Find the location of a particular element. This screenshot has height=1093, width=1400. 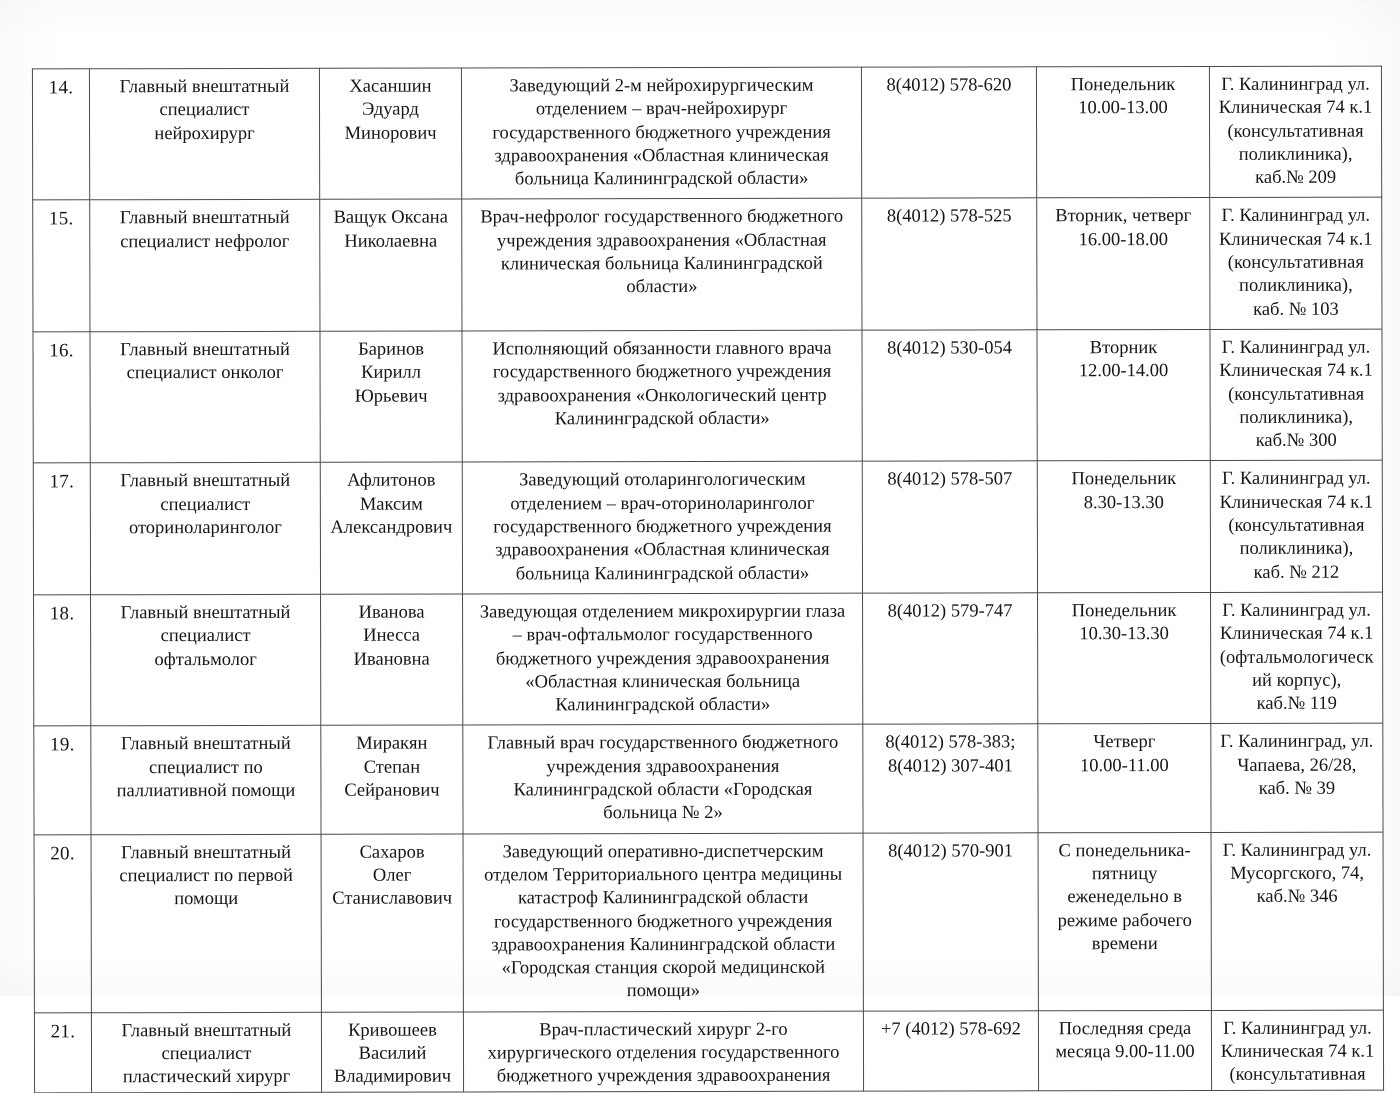

cell-workplace-description-line: Калининградской области» is located at coordinates (662, 419).